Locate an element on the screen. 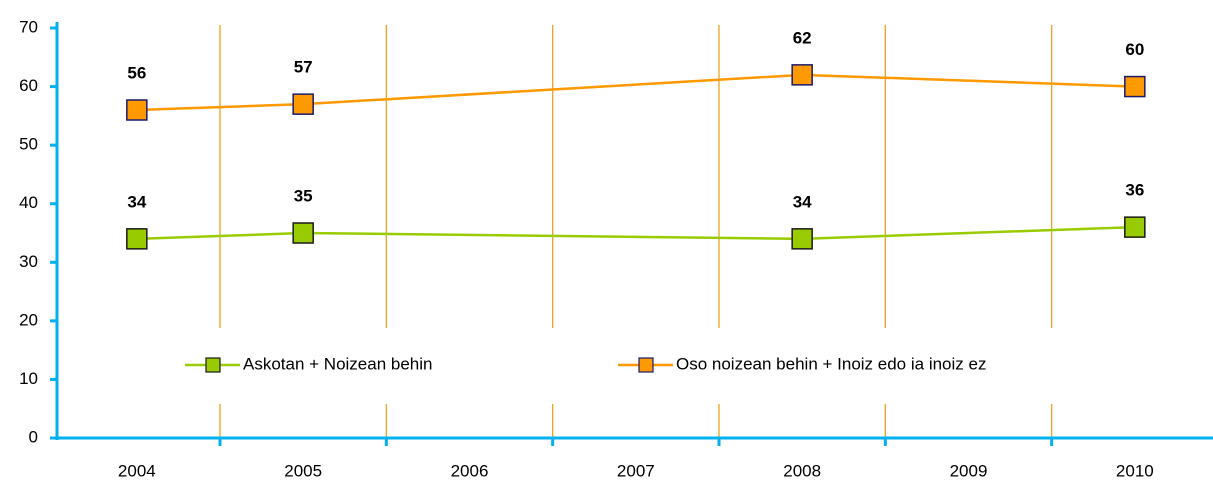 This screenshot has height=485, width=1213. x-tick-label: 2005 is located at coordinates (303, 470).